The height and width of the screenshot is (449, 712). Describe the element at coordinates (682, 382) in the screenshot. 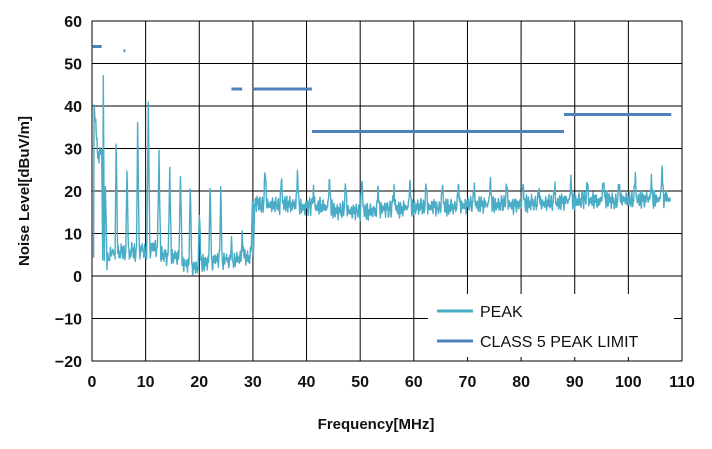

I see `x-tick-label-11: 110` at that location.